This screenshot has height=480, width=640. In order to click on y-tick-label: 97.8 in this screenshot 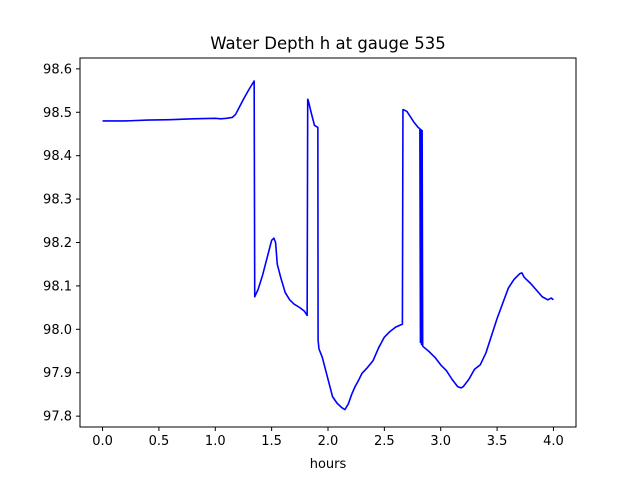, I will do `click(57, 417)`.